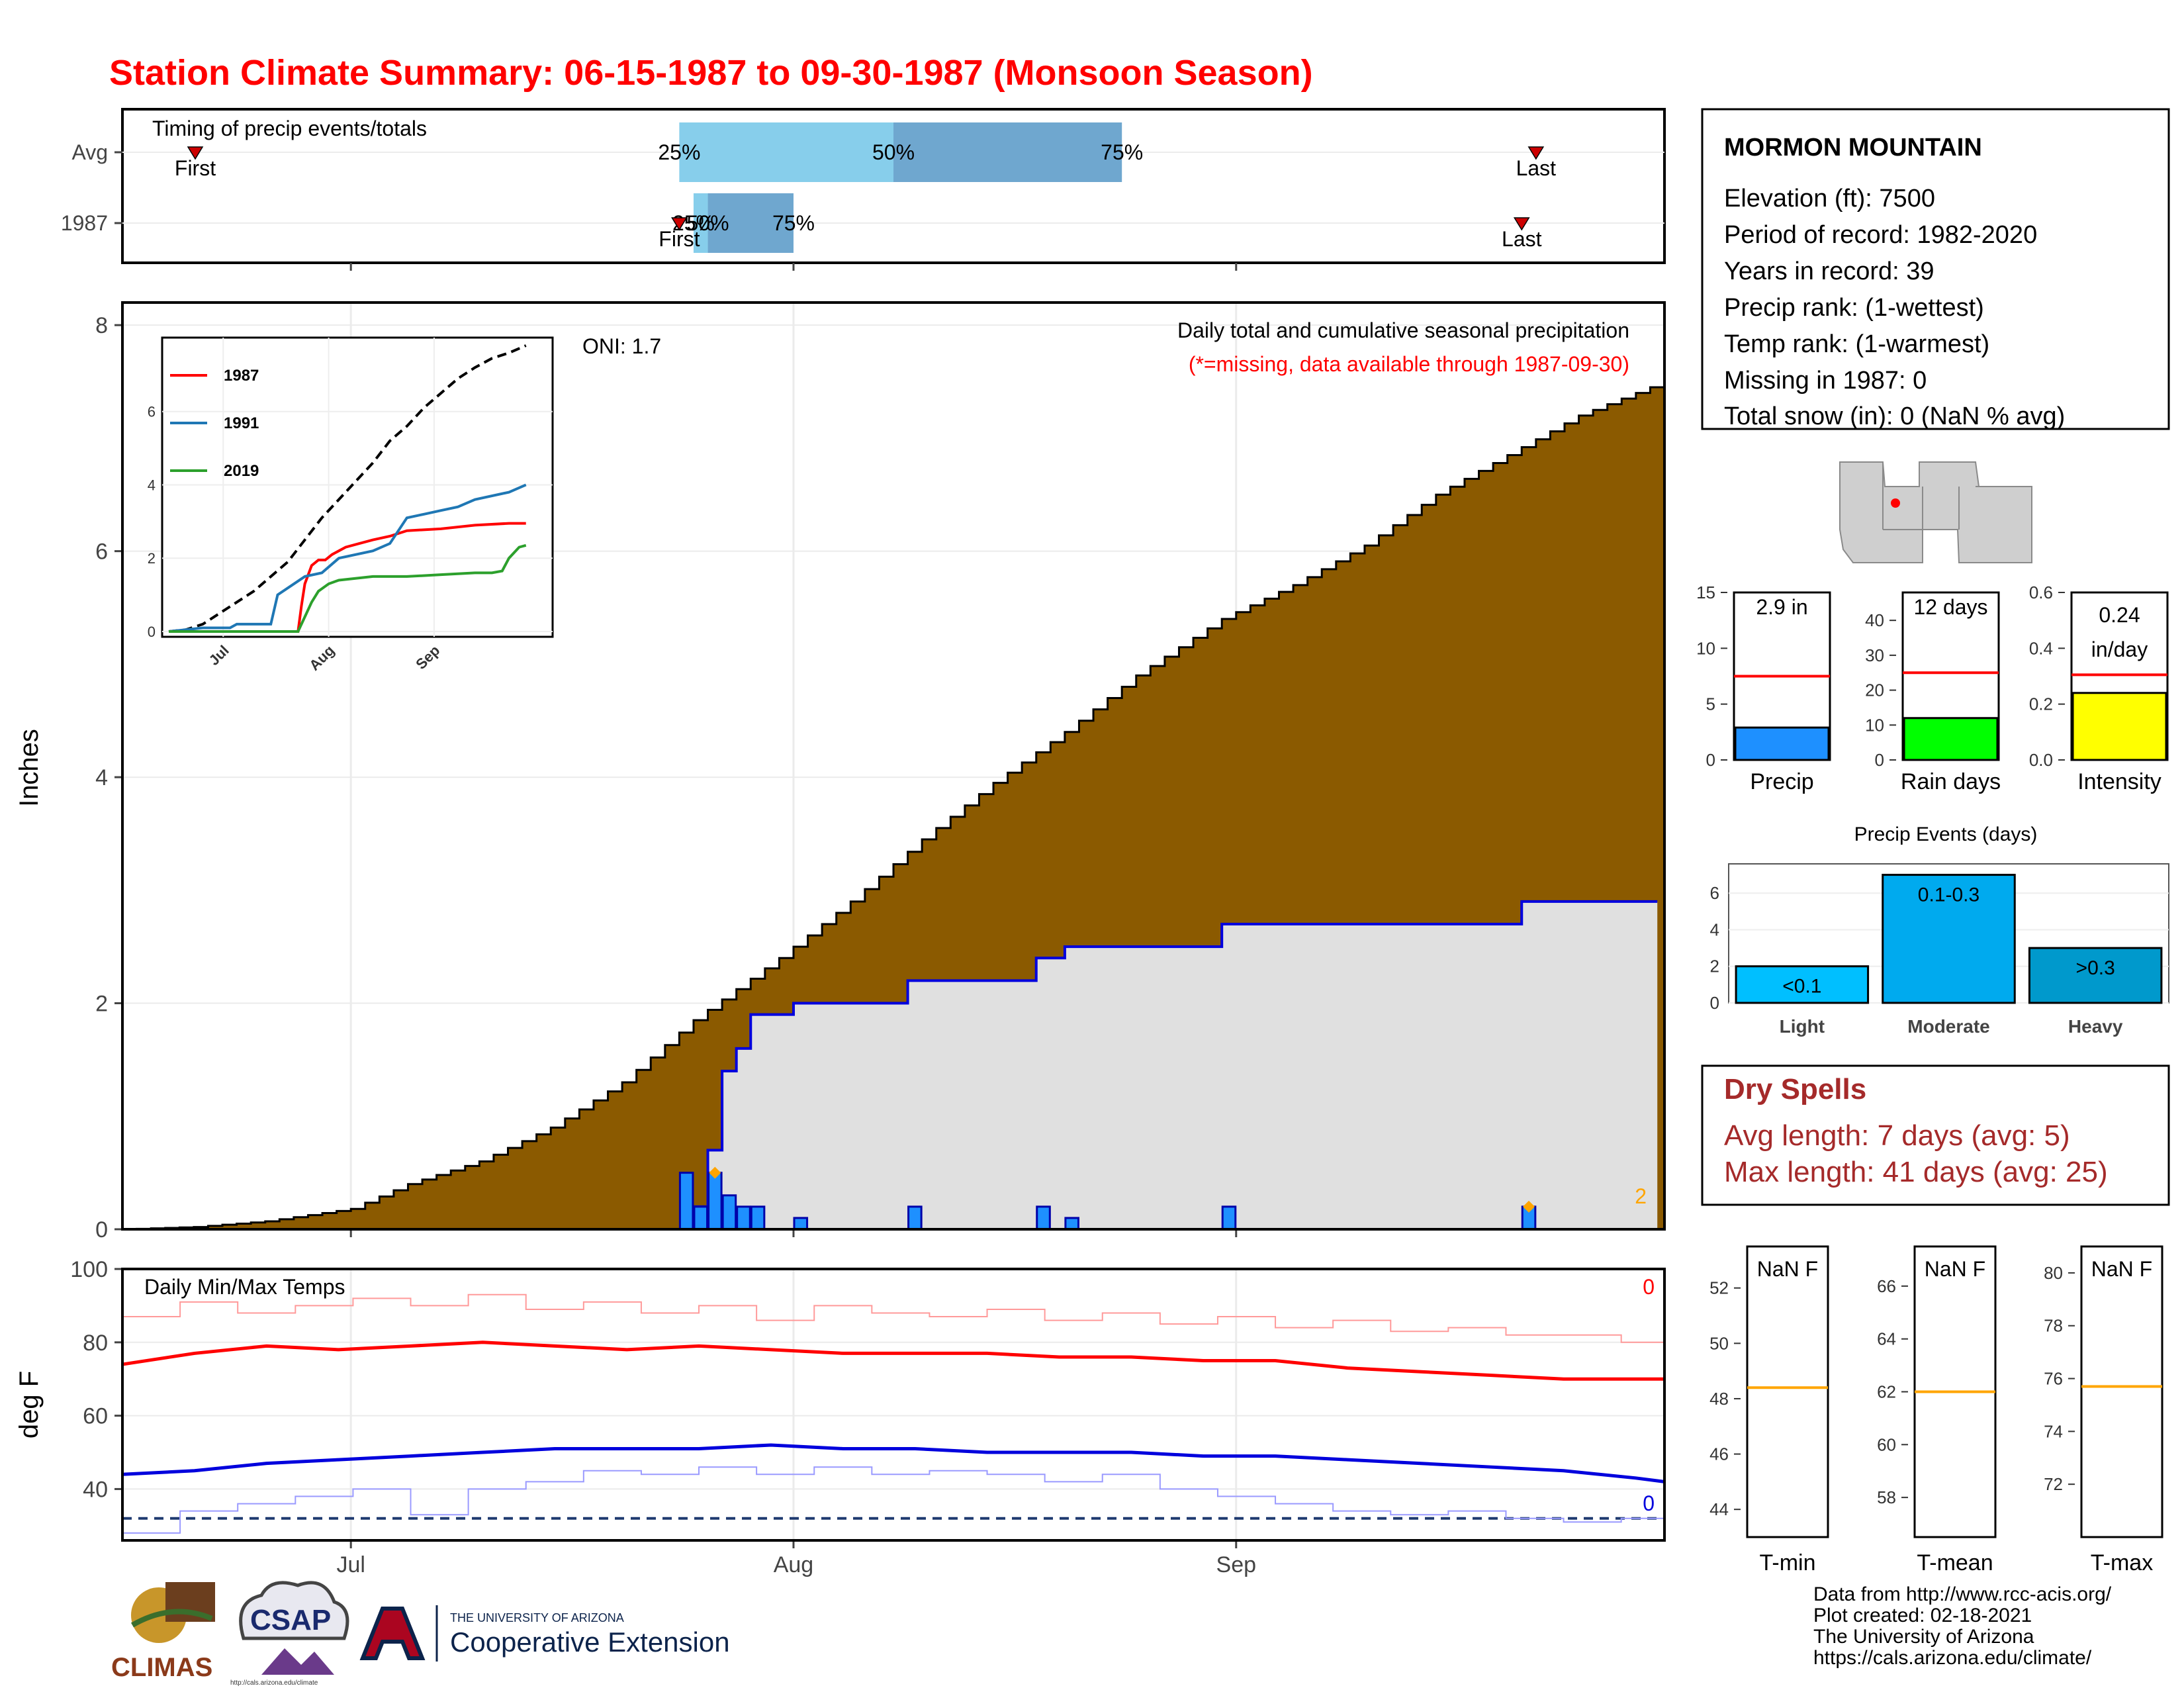 This screenshot has width=2184, height=1688. Describe the element at coordinates (2095, 968) in the screenshot. I see `events-bar-label: >0.3` at that location.